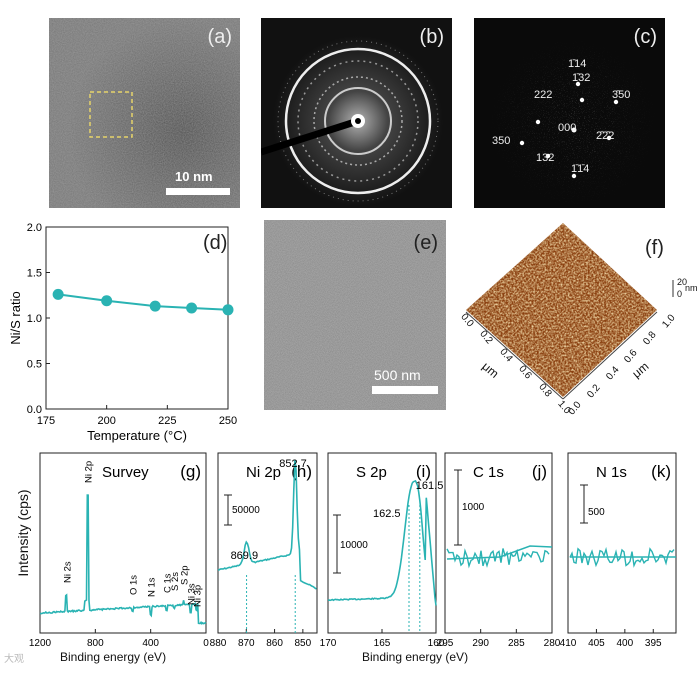  What do you see at coordinates (501, 141) in the screenshot?
I see `spot-label: 350` at bounding box center [501, 141].